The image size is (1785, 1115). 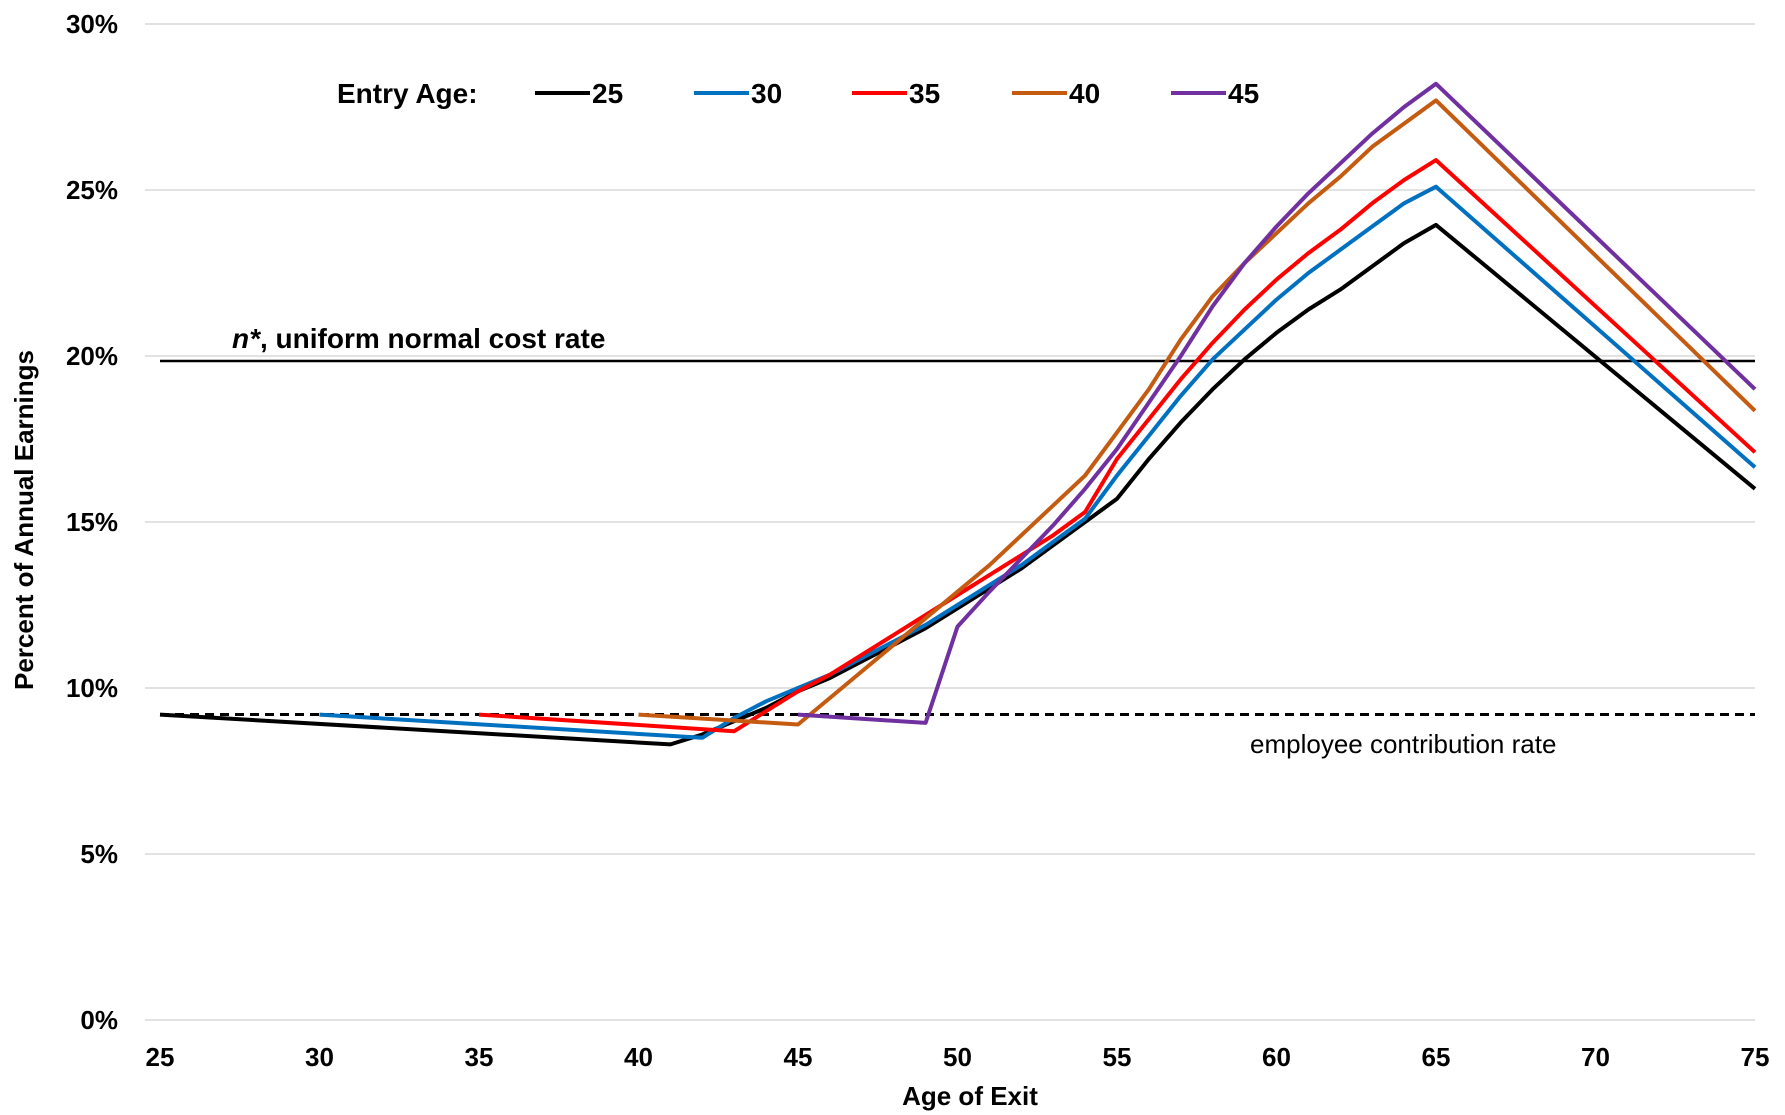 I want to click on y-tick-label: 25%, so click(x=92, y=190).